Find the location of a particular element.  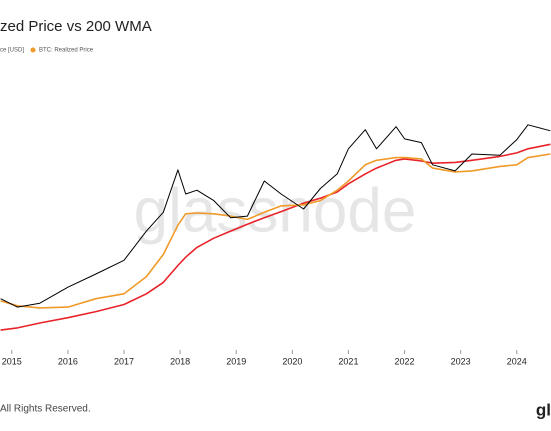

legend-label: ce [USD] is located at coordinates (12, 51).